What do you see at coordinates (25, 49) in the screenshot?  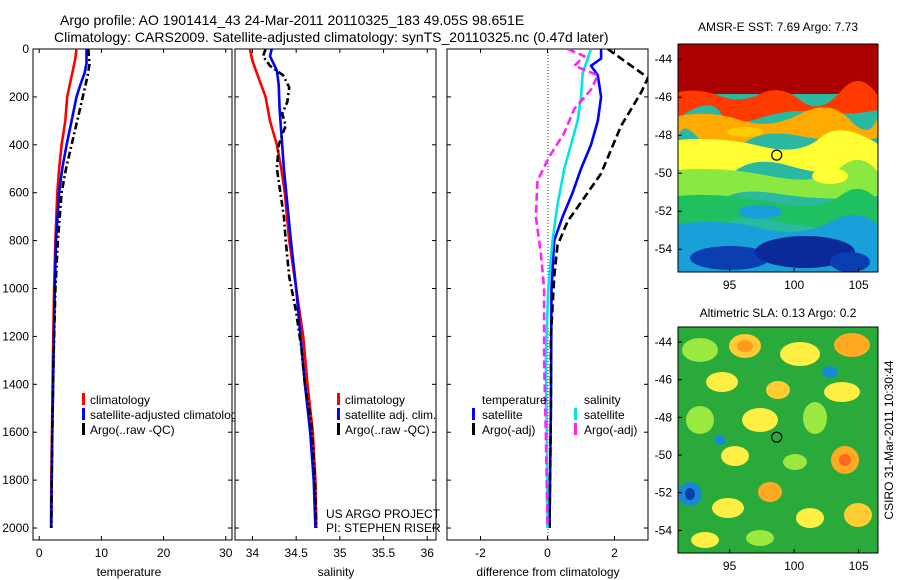 I see `y-tick-label: 0` at bounding box center [25, 49].